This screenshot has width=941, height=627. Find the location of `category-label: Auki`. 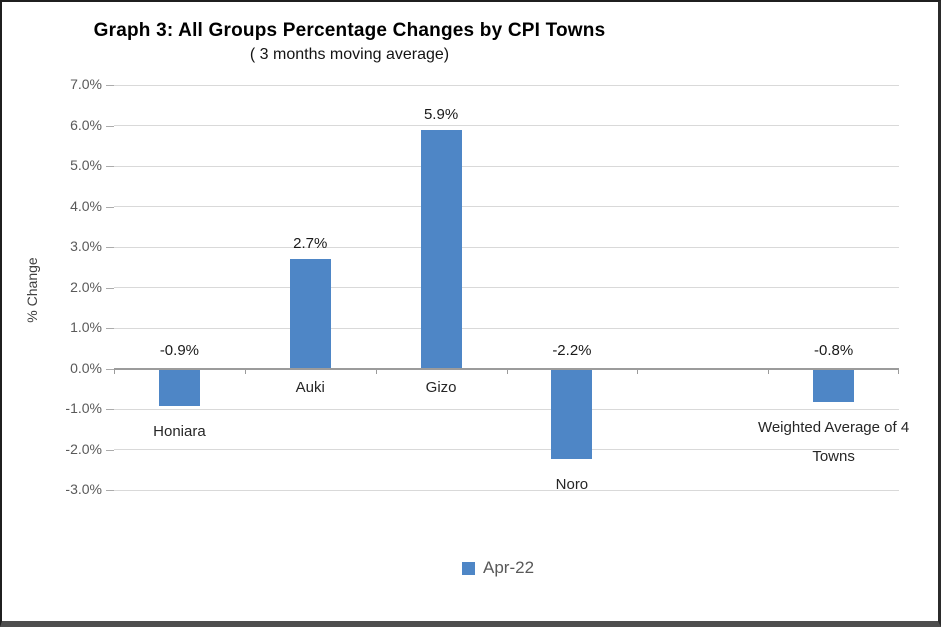

category-label: Auki is located at coordinates (310, 387).